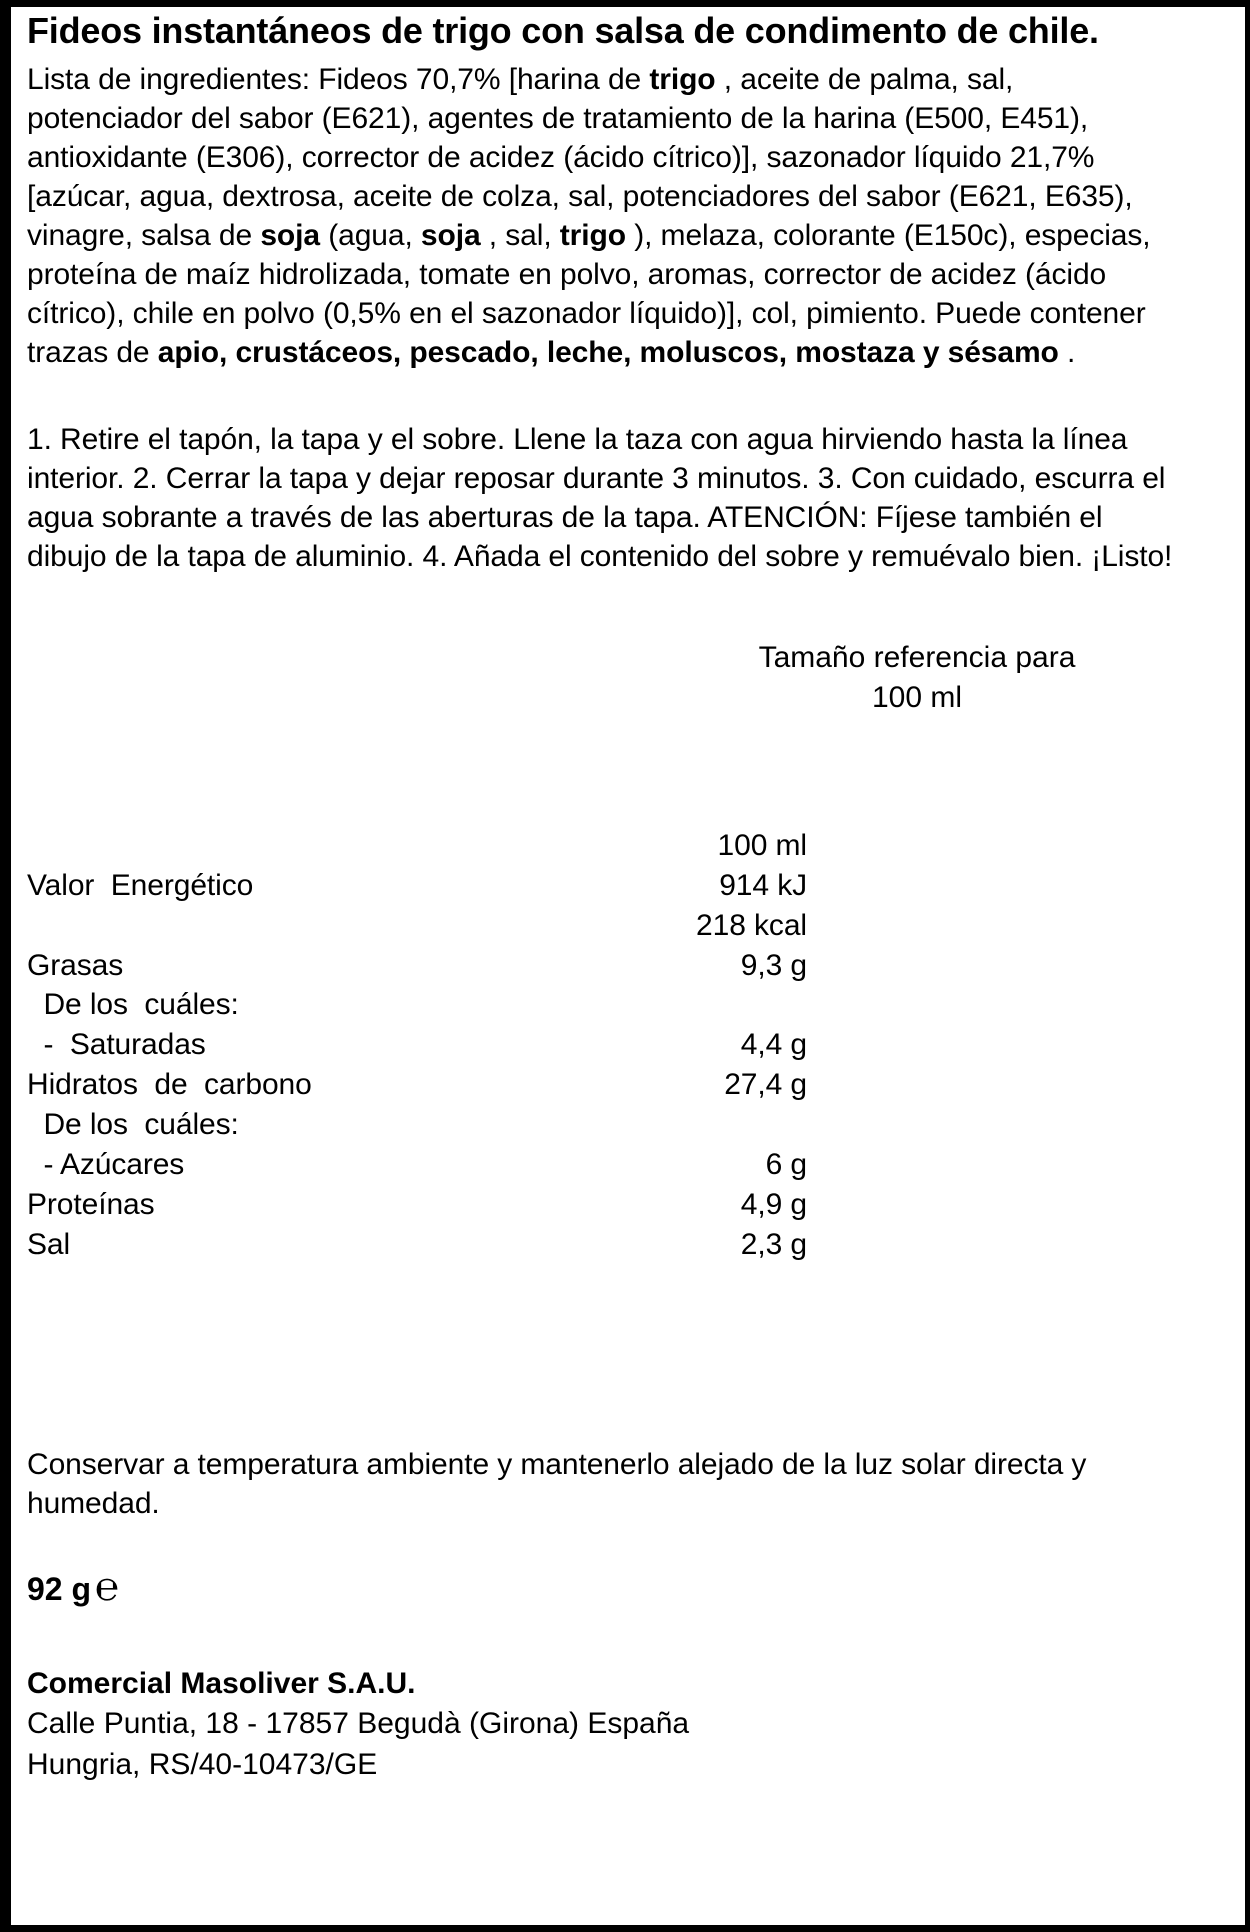  I want to click on nutrition-row: - Saturadas 4,4 g, so click(417, 1045).